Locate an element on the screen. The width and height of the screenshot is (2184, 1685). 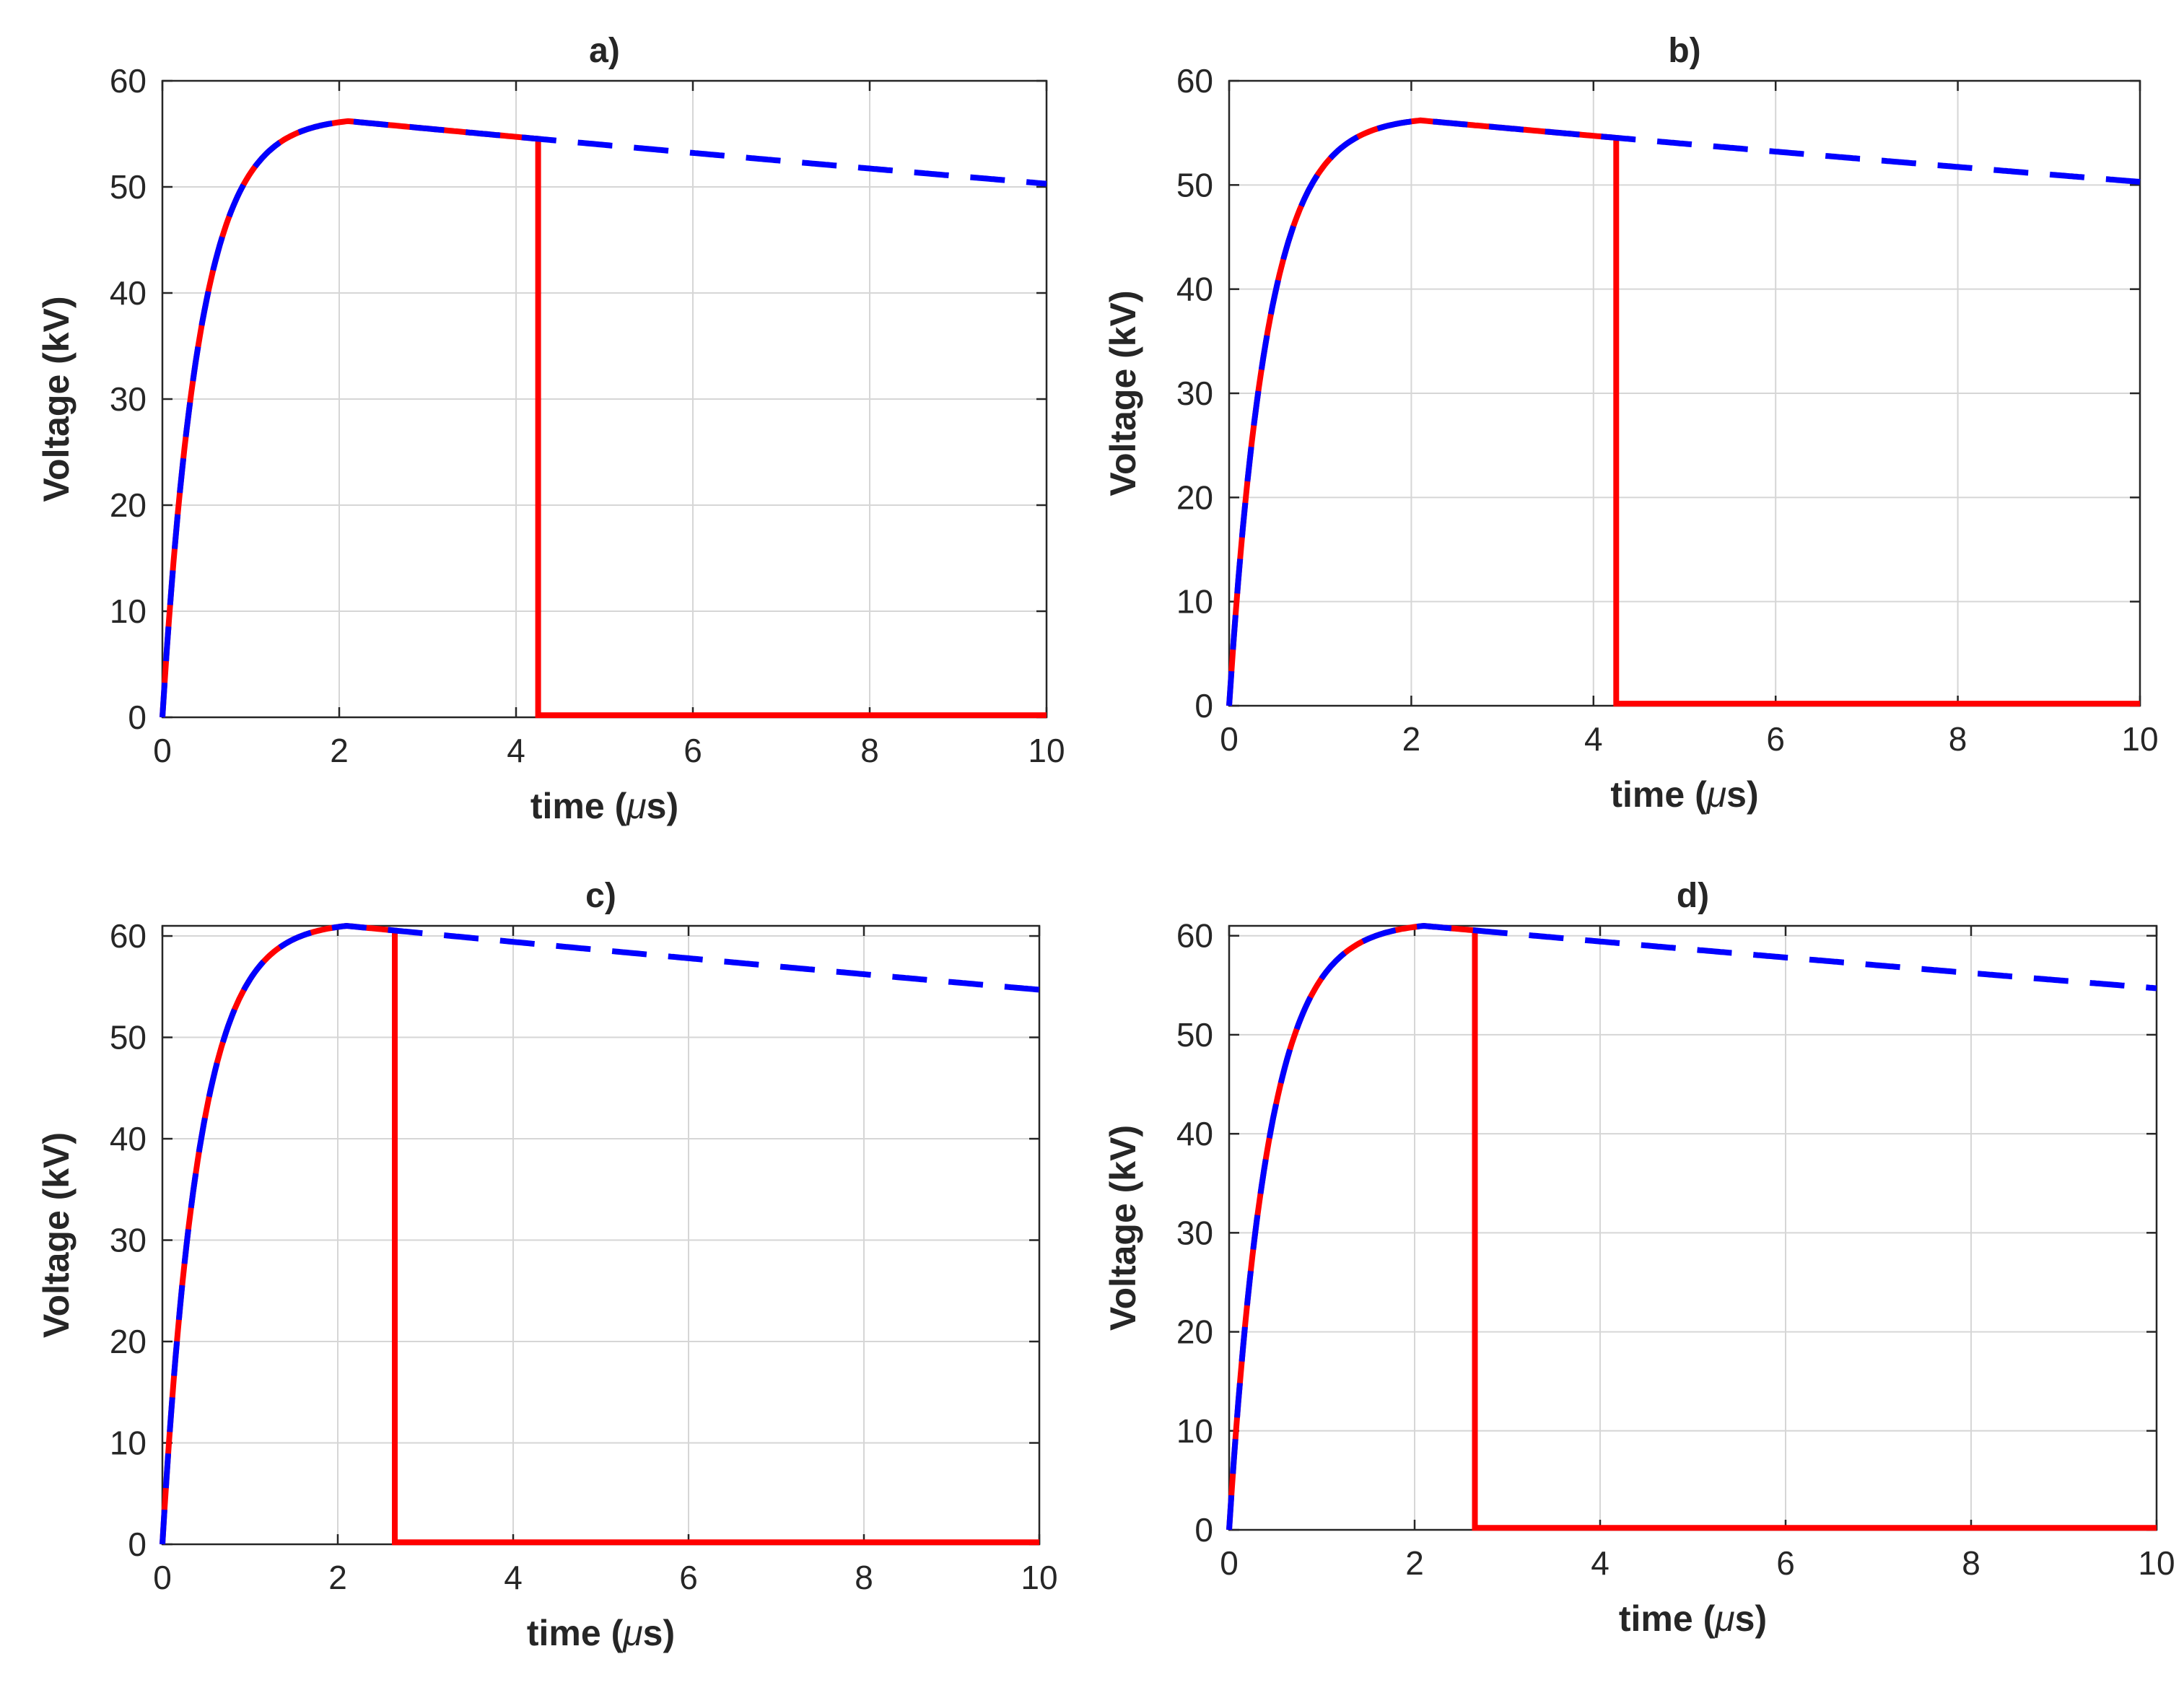
panel-d-y-tick-label: 20 is located at coordinates (1194, 1332).